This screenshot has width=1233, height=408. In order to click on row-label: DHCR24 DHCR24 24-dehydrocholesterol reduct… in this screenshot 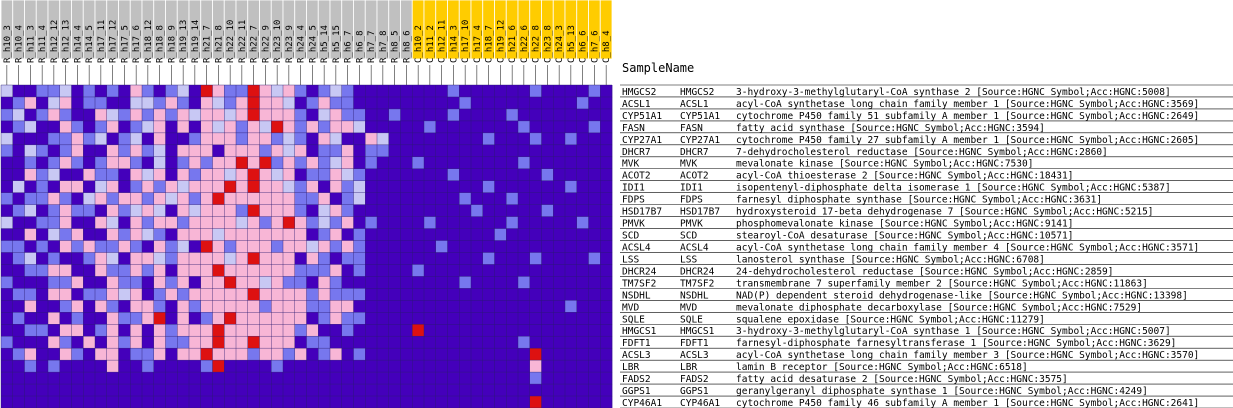, I will do `click(926, 271)`.